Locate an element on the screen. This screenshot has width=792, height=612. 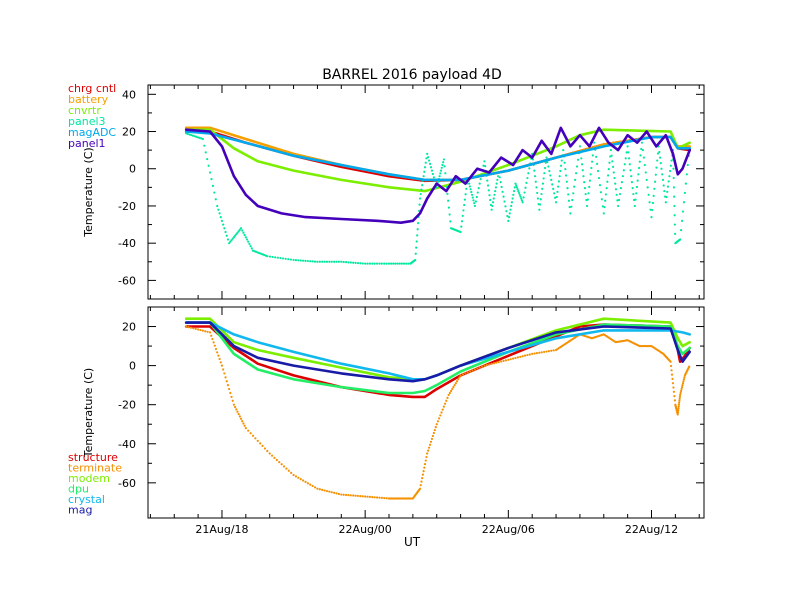
legend-entry: terminate is located at coordinates (95, 468).